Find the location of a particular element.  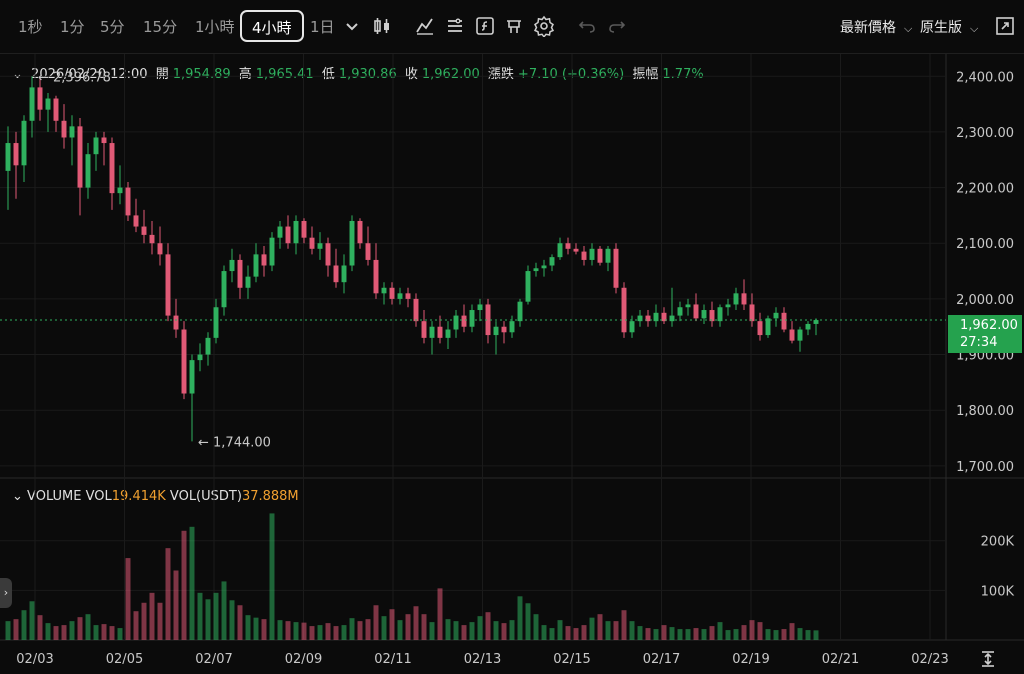

current-price: 1,962.00 is located at coordinates (989, 325).